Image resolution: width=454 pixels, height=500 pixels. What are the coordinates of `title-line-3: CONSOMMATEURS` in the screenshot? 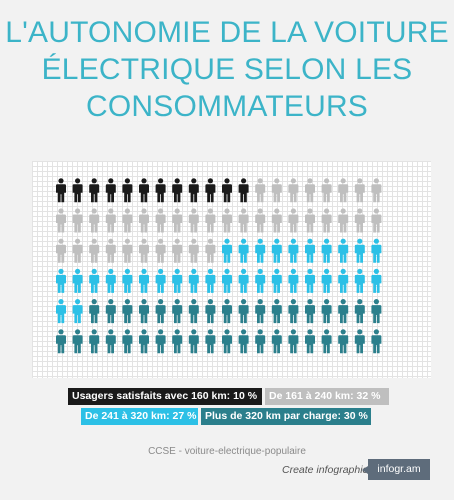 It's located at (227, 106).